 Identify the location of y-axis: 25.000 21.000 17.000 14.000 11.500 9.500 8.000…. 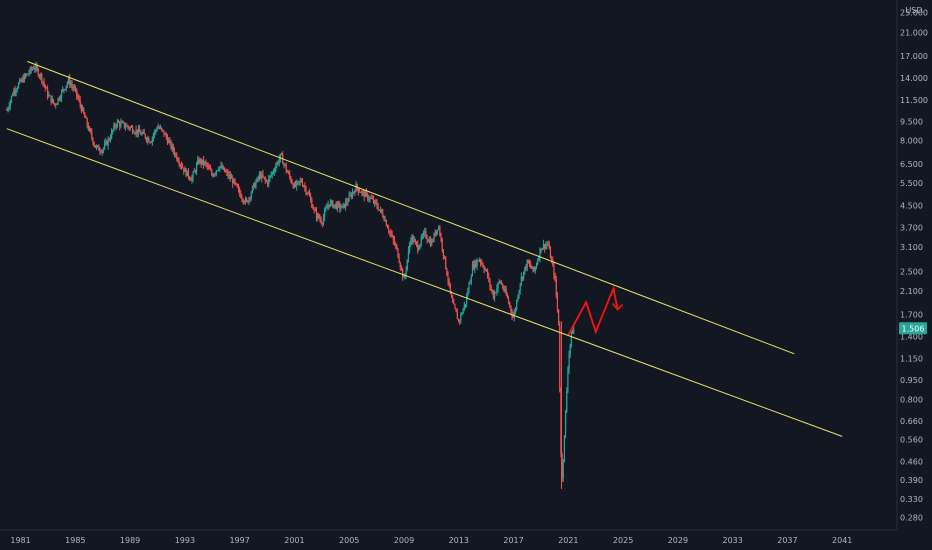
(914, 266).